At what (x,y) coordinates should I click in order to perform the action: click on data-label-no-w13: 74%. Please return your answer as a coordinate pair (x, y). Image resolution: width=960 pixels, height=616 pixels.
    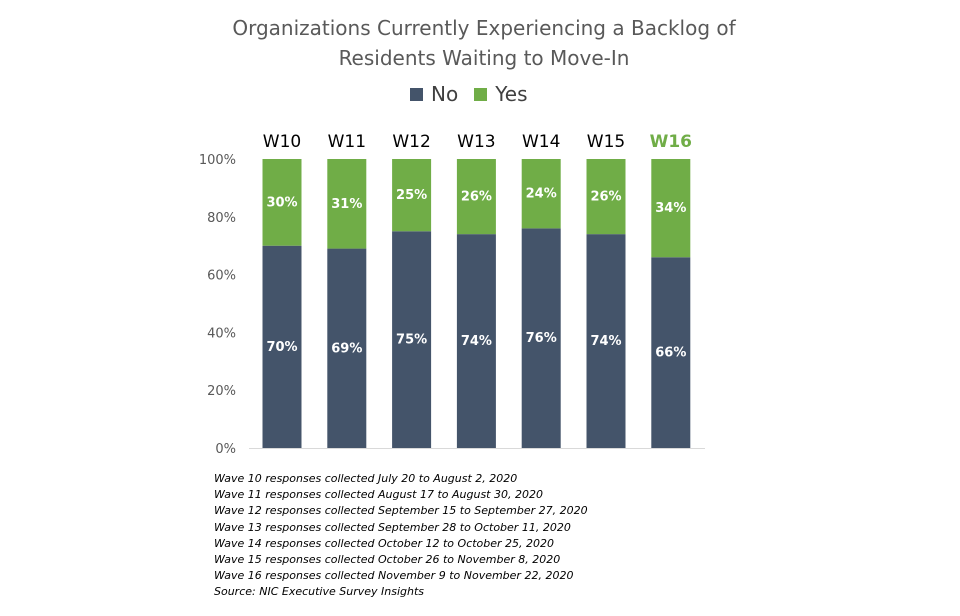
    Looking at the image, I should click on (476, 341).